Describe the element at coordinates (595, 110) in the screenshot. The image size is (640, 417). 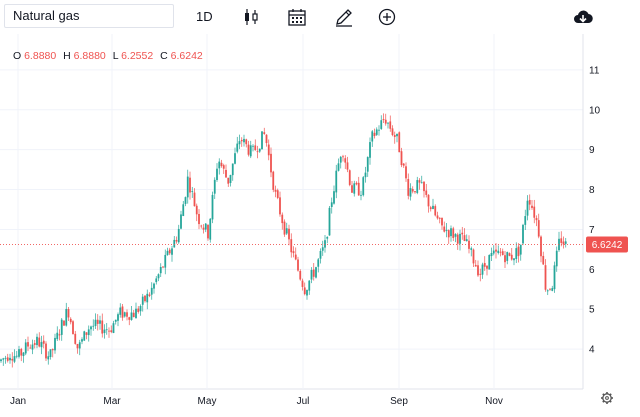
I see `y-tick-label: 10` at that location.